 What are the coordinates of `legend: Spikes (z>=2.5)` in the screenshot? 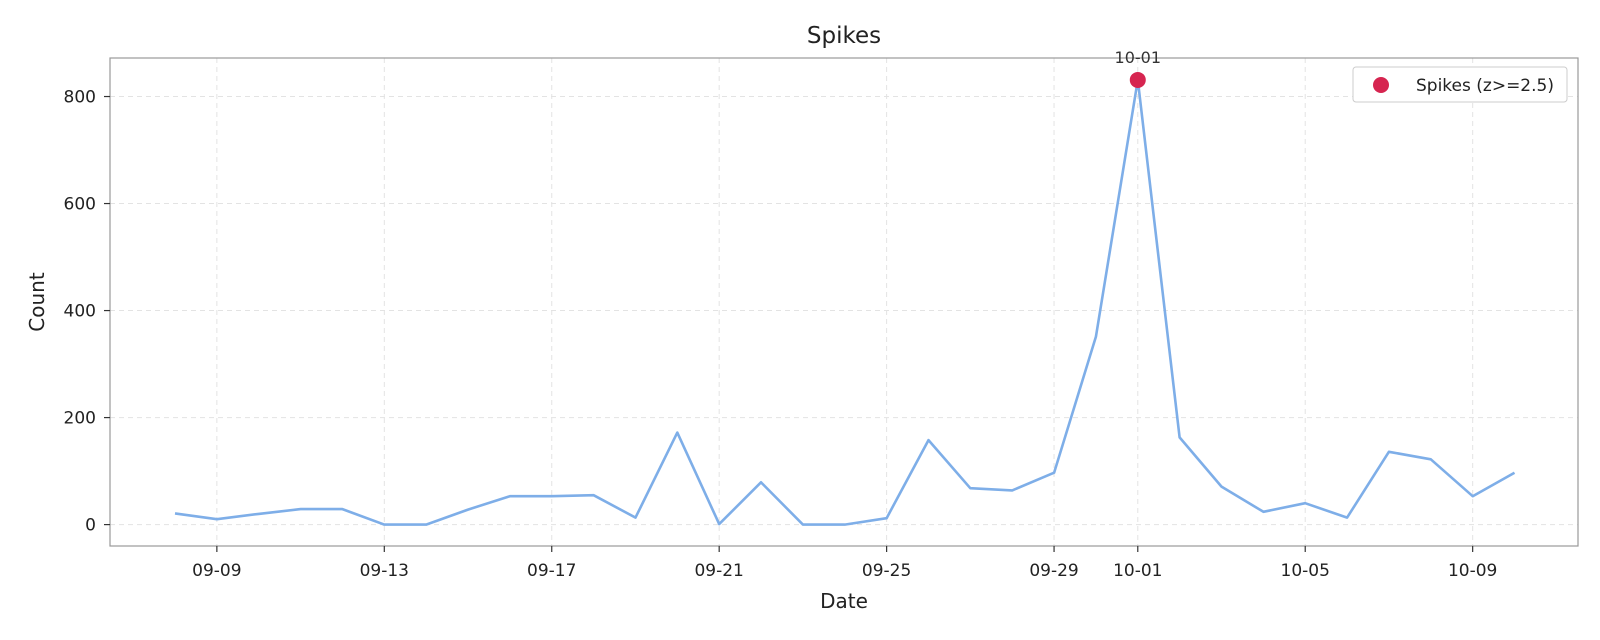 It's located at (1460, 84).